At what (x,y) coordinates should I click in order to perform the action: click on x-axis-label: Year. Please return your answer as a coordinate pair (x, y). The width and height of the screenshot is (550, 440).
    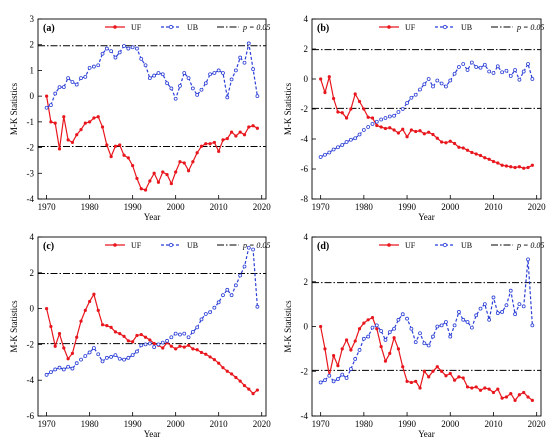
    Looking at the image, I should click on (426, 434).